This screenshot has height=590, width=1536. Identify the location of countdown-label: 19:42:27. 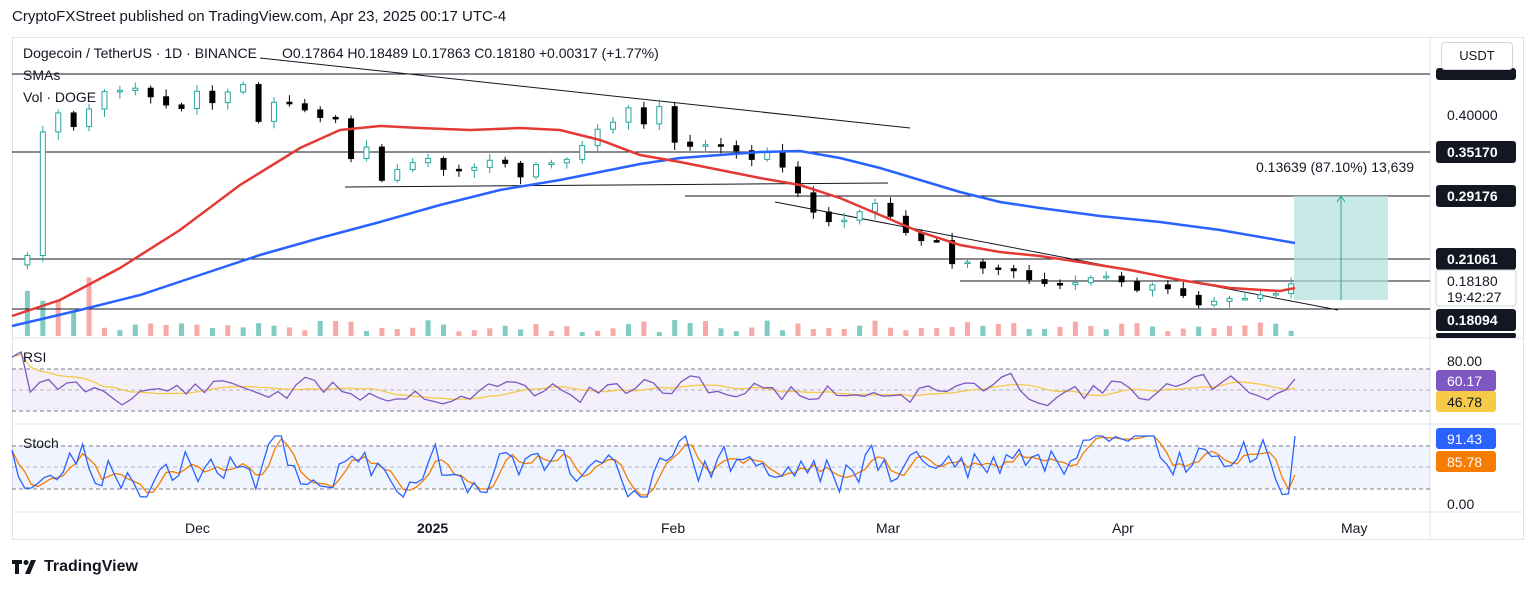
(1474, 297).